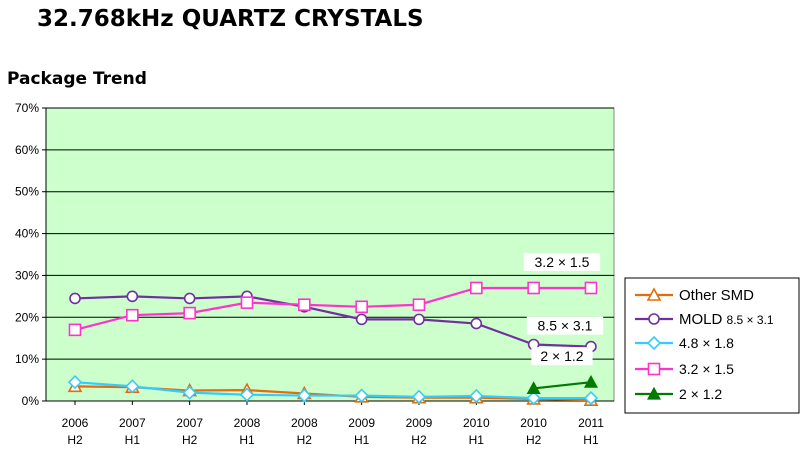 The height and width of the screenshot is (455, 800). Describe the element at coordinates (132, 431) in the screenshot. I see `x-tick-label: 2007 H1` at that location.